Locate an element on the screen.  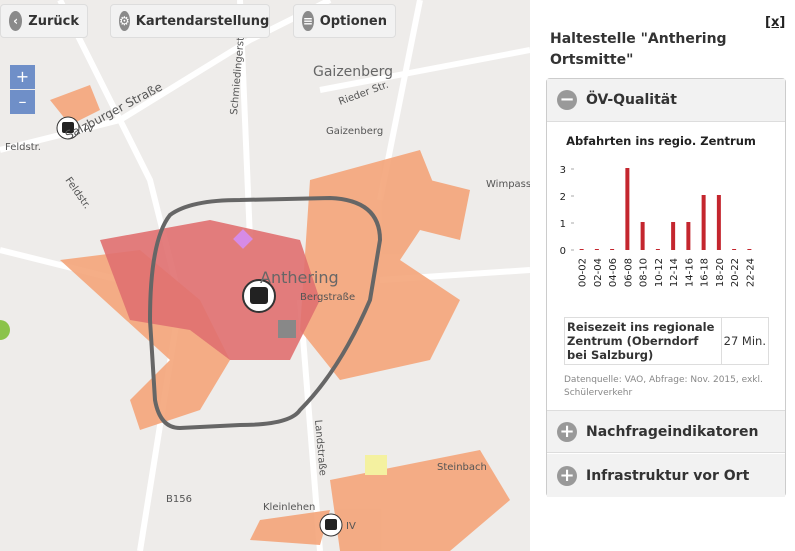
zoom-in: + is located at coordinates (22, 77).